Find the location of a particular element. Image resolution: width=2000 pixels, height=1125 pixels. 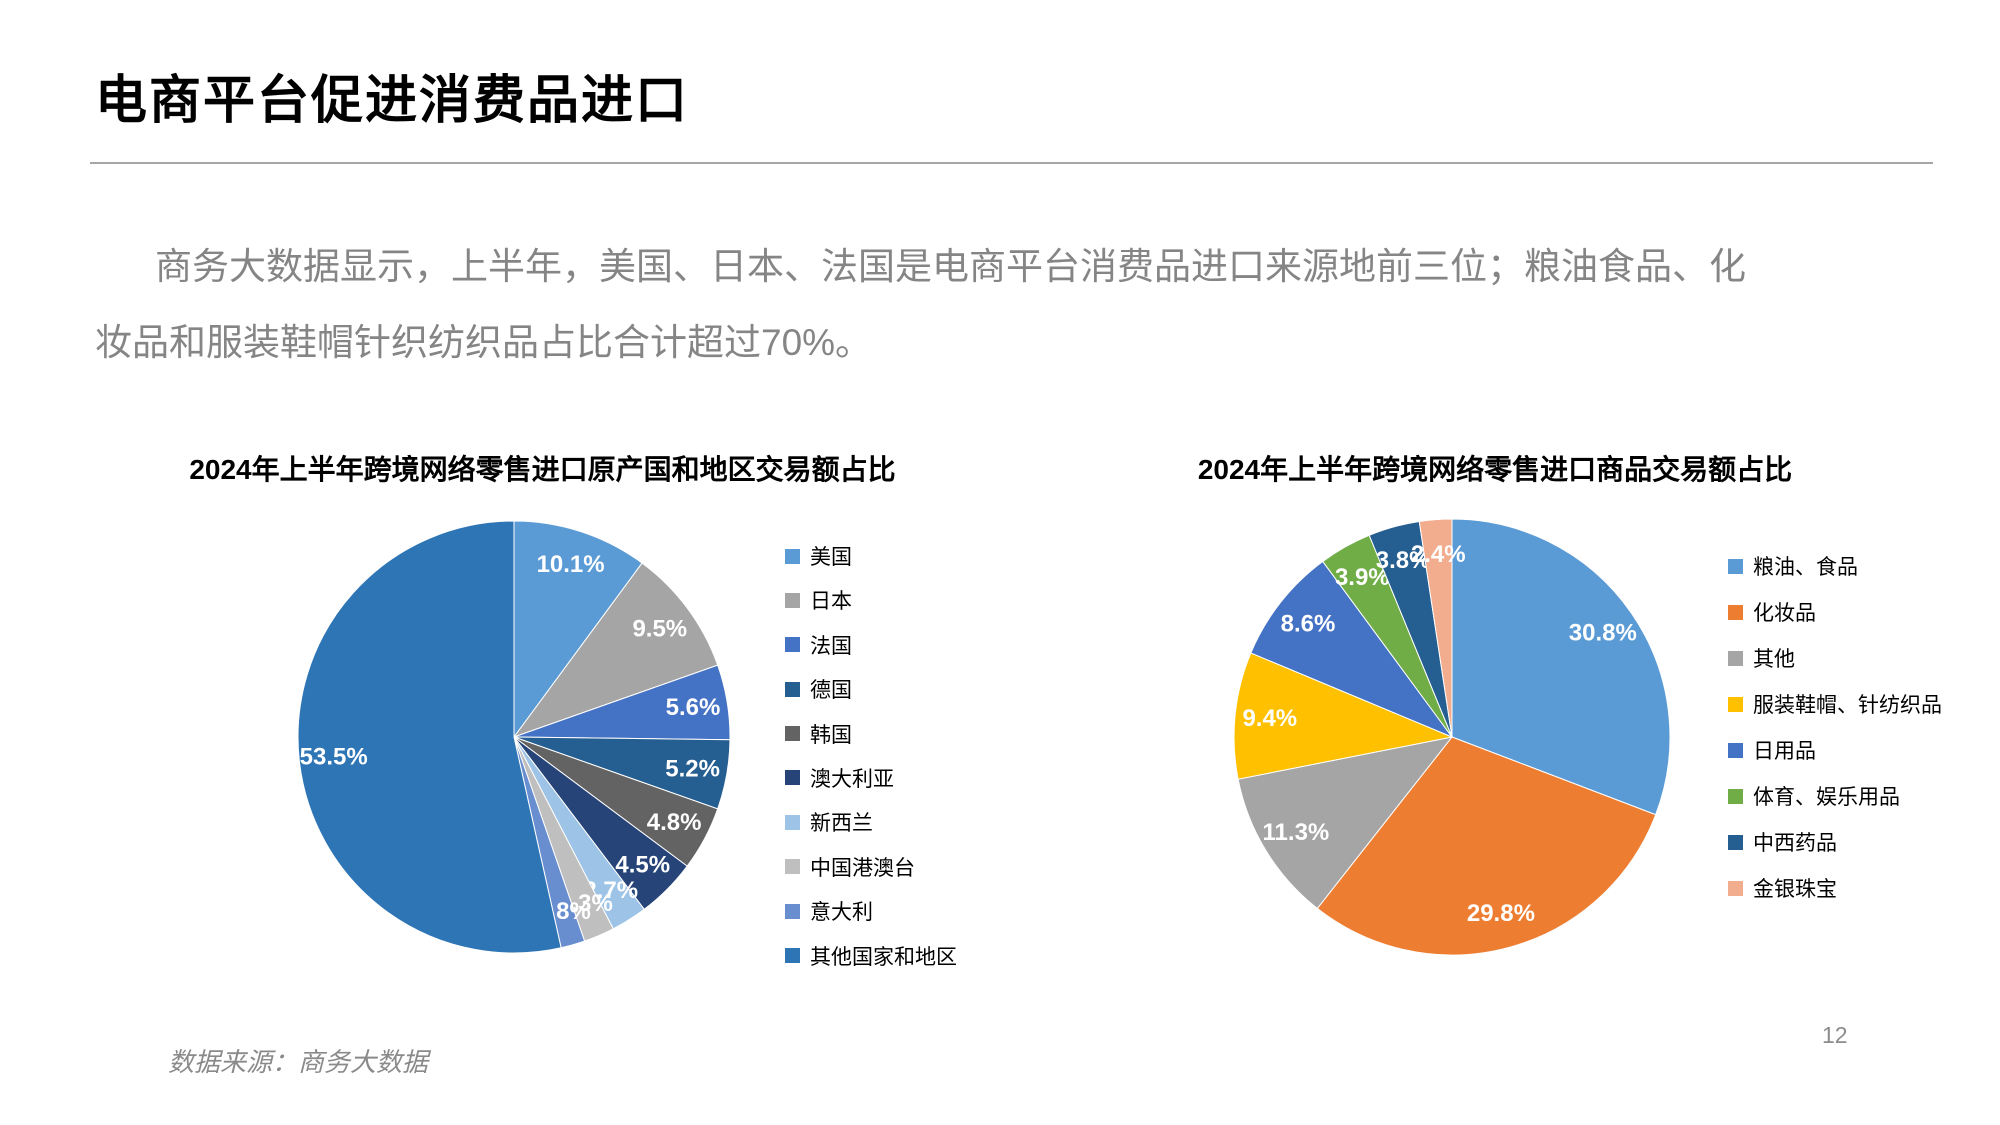

pie-label: 4.8% is located at coordinates (674, 822).